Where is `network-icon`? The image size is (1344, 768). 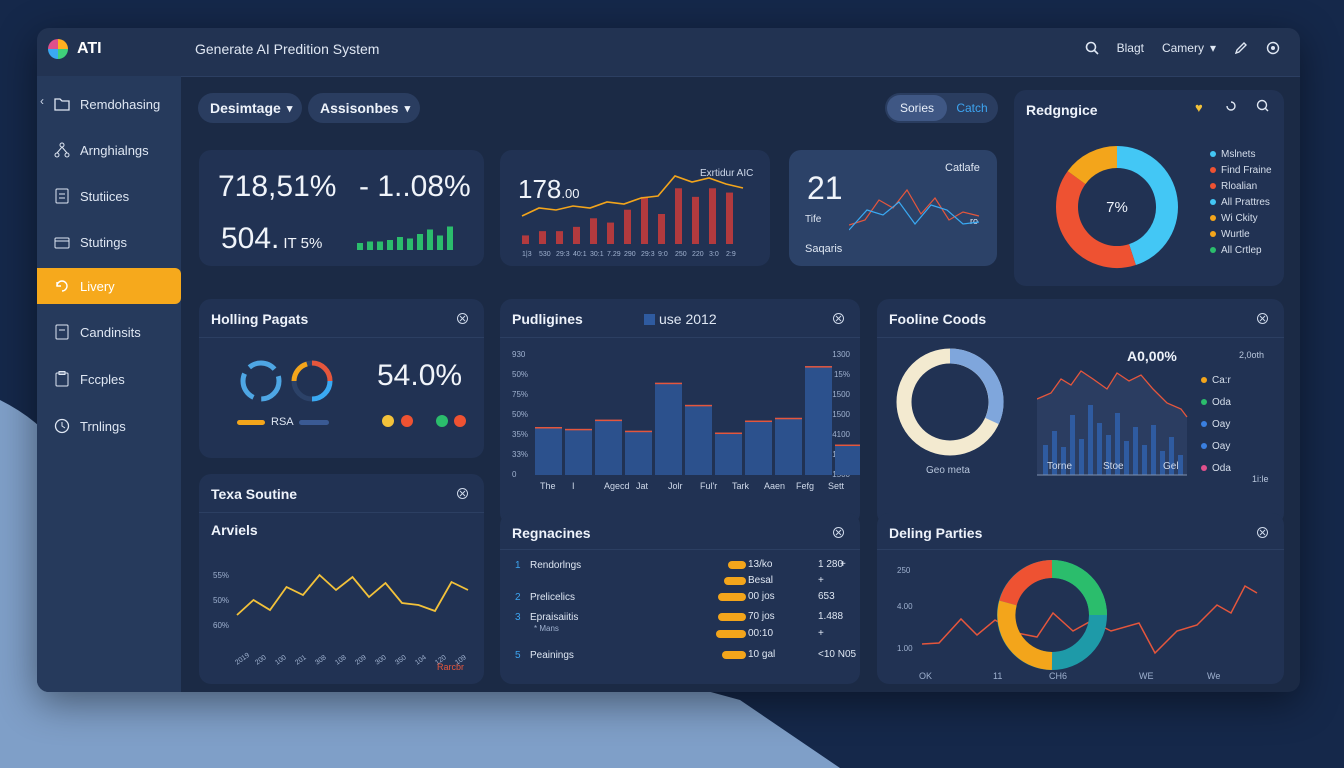 network-icon is located at coordinates (62, 150).